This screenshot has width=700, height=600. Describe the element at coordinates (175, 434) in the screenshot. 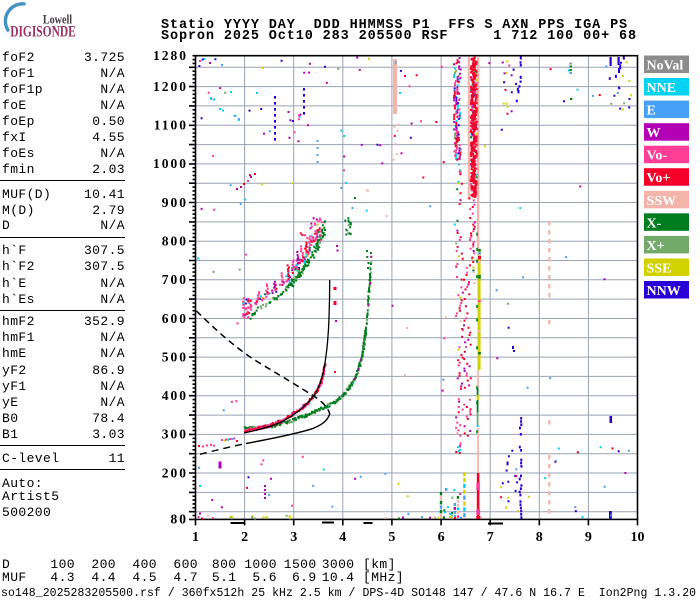

I see `svg-text: 300` at that location.